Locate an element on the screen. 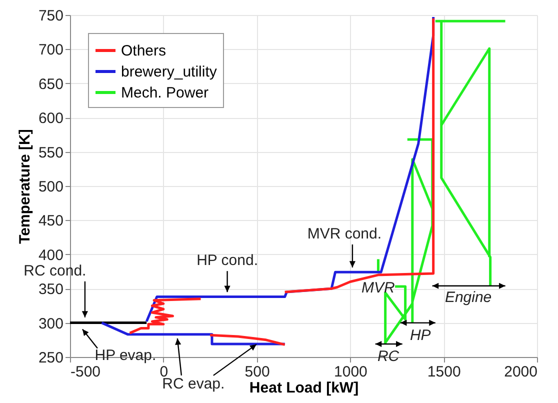  y-tick-label: 350 is located at coordinates (51, 289).